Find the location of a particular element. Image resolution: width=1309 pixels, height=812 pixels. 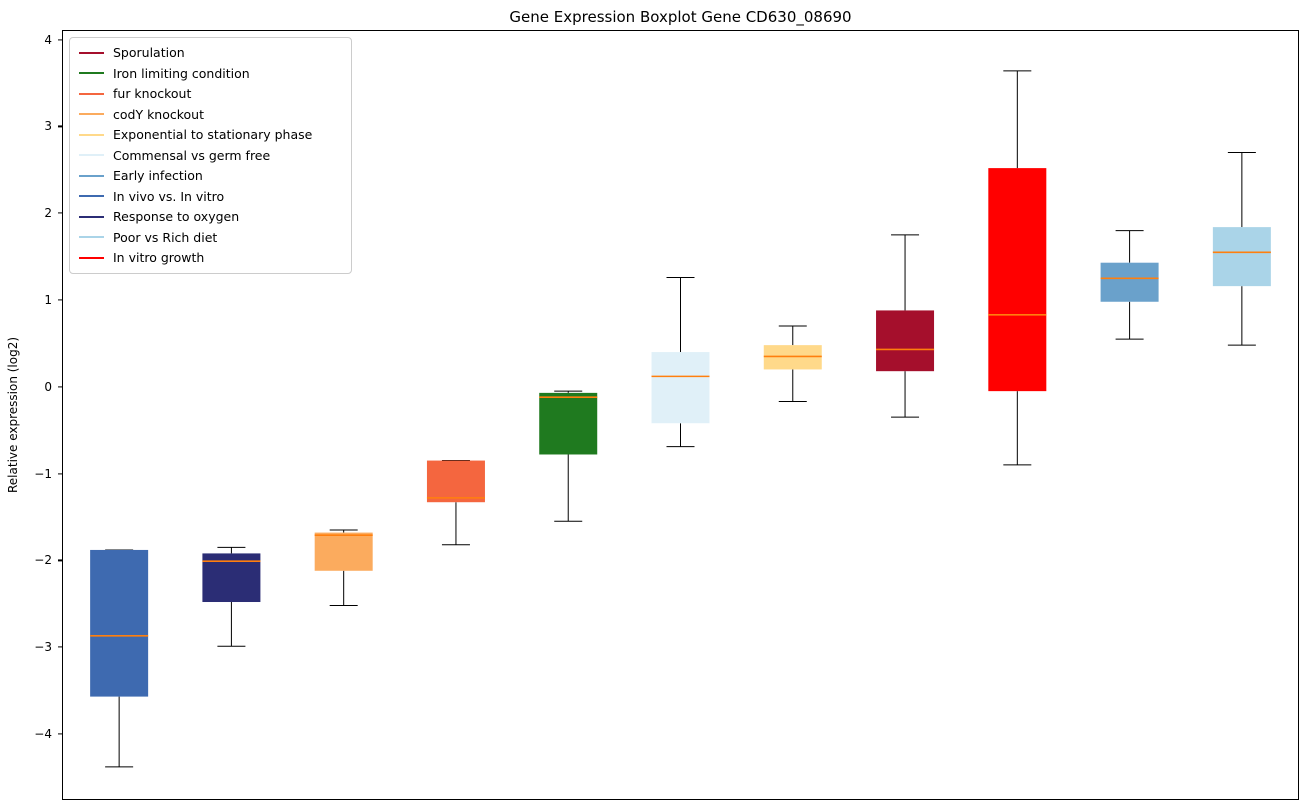

legend-label: Sporulation is located at coordinates (149, 52).